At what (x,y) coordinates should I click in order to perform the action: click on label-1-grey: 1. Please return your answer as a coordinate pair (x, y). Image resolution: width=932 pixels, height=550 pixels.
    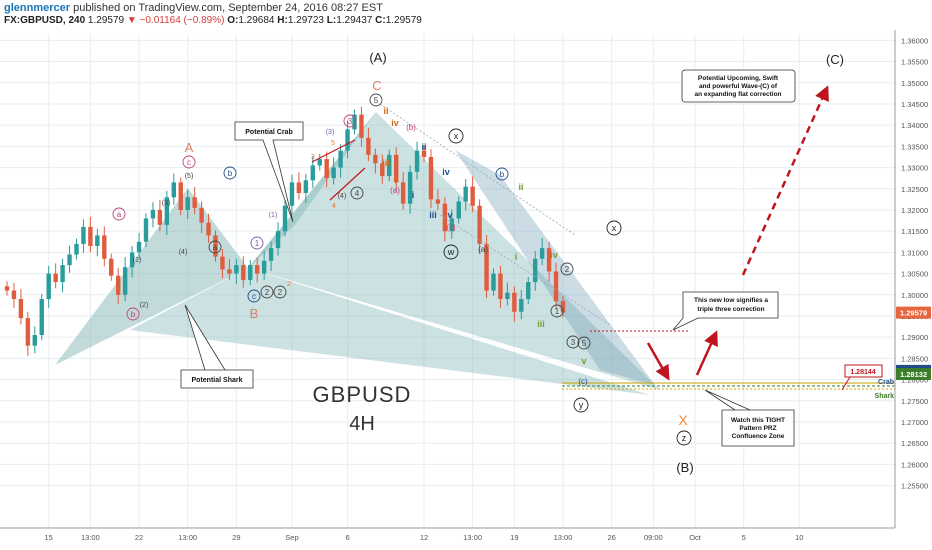
    Looking at the image, I should click on (557, 311).